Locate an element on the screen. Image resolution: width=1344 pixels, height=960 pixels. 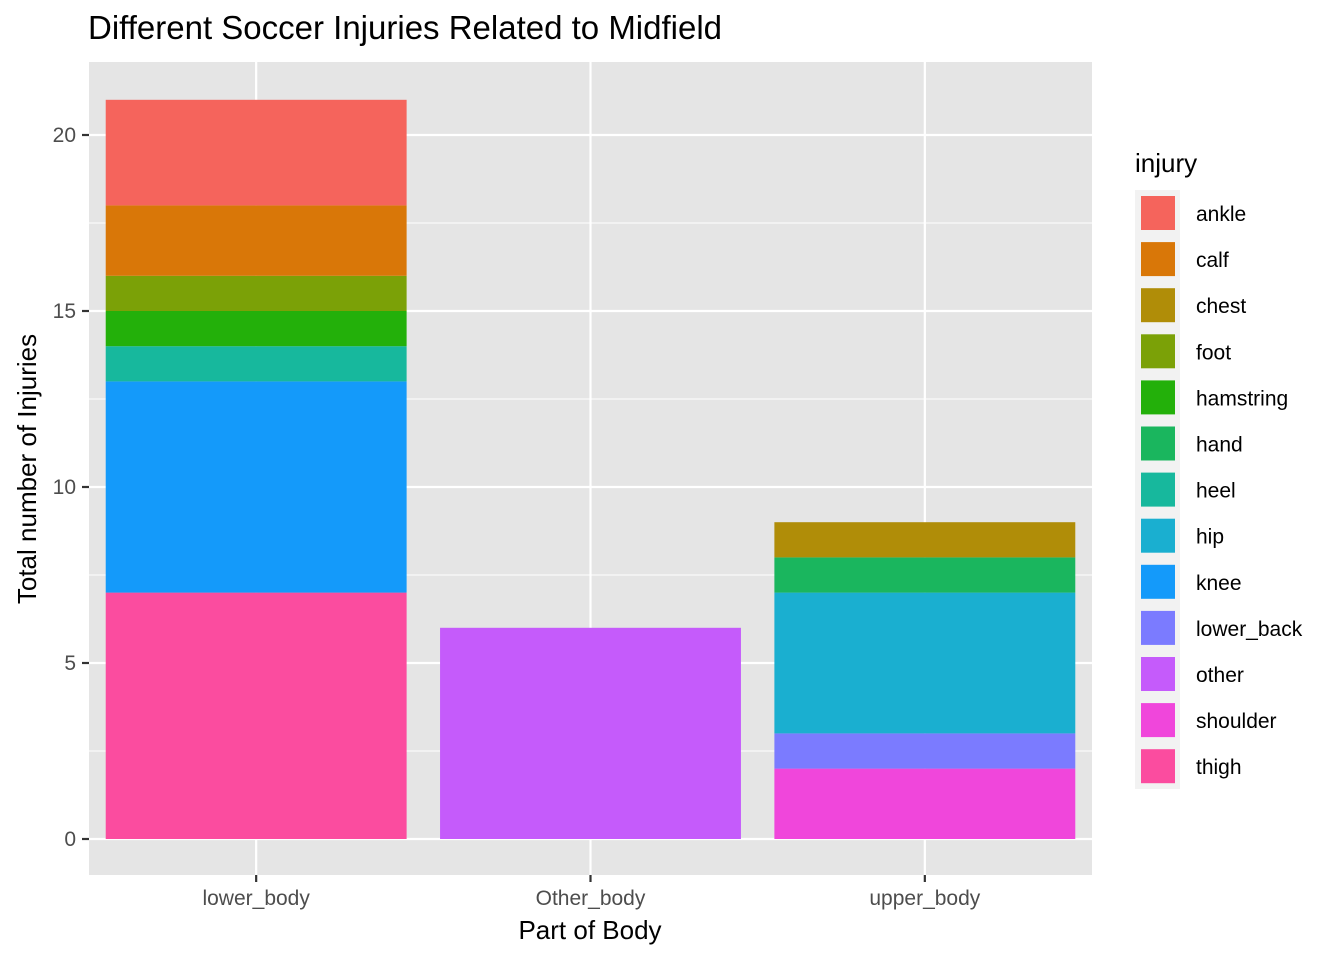
bar-segment-upper_body-lower_back is located at coordinates (925, 751).